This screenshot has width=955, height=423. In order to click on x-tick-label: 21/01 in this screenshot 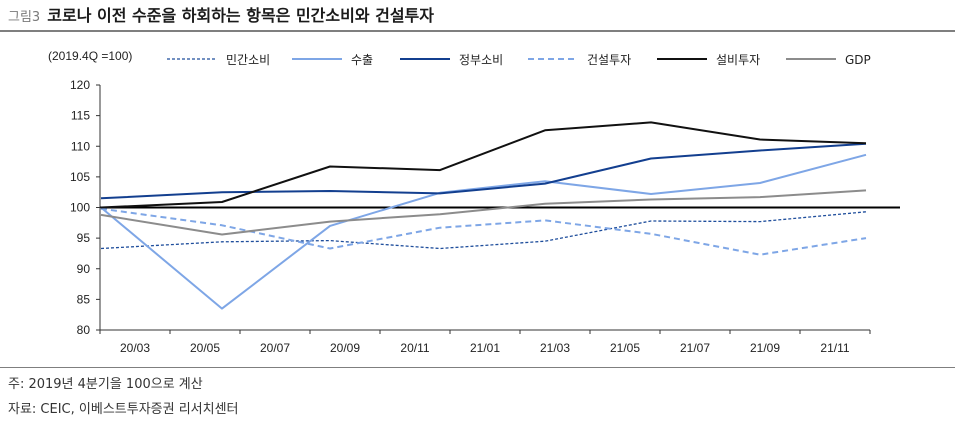, I will do `click(485, 348)`.